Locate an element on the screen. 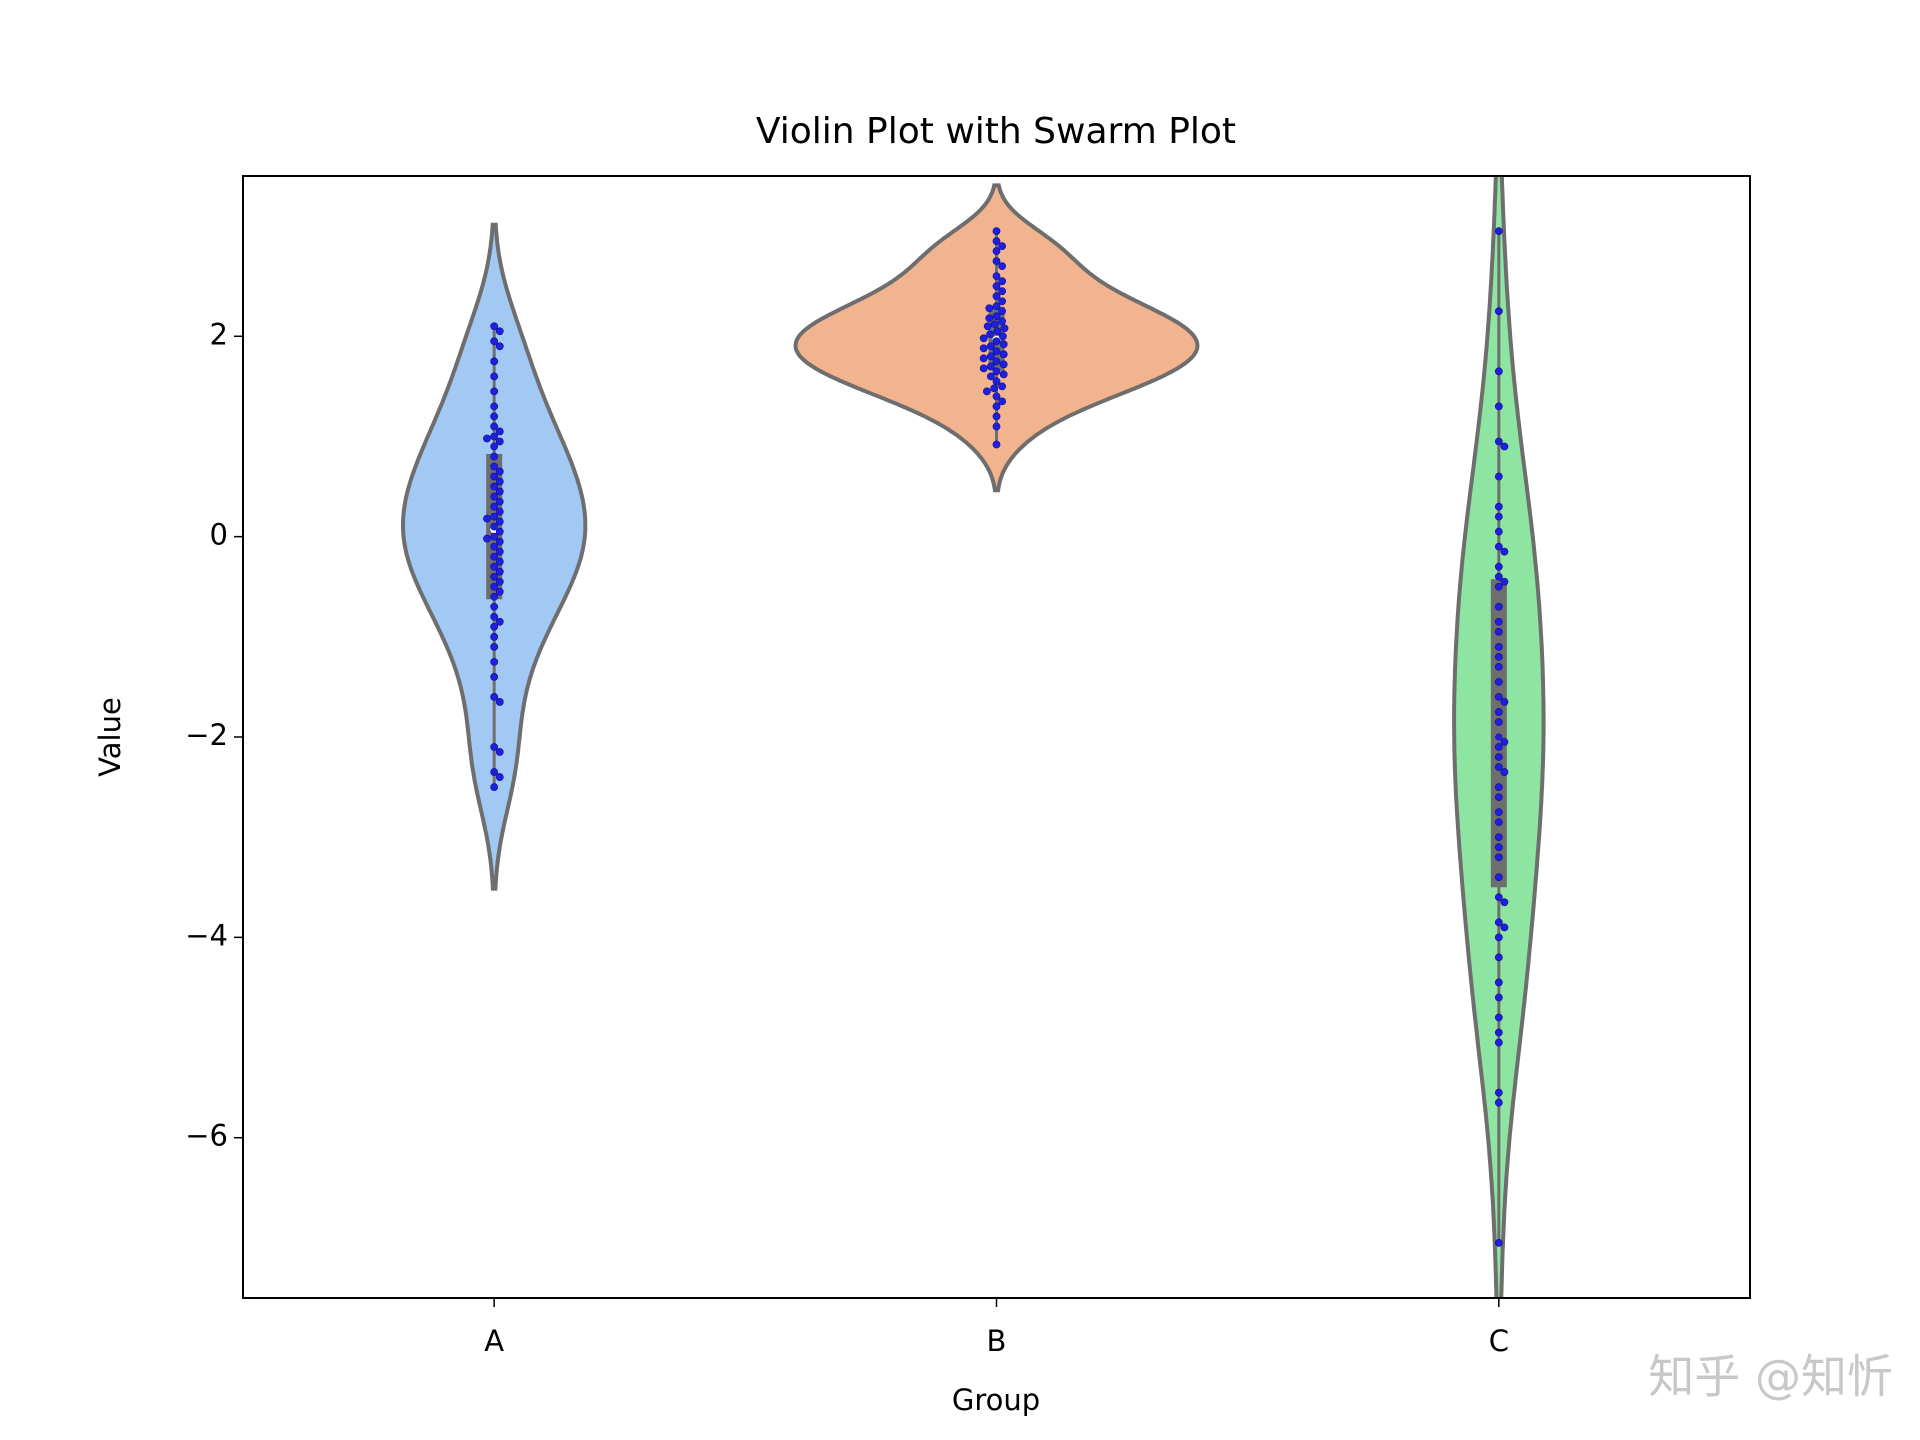 The width and height of the screenshot is (1920, 1440). x-axis-label: Group is located at coordinates (996, 1400).